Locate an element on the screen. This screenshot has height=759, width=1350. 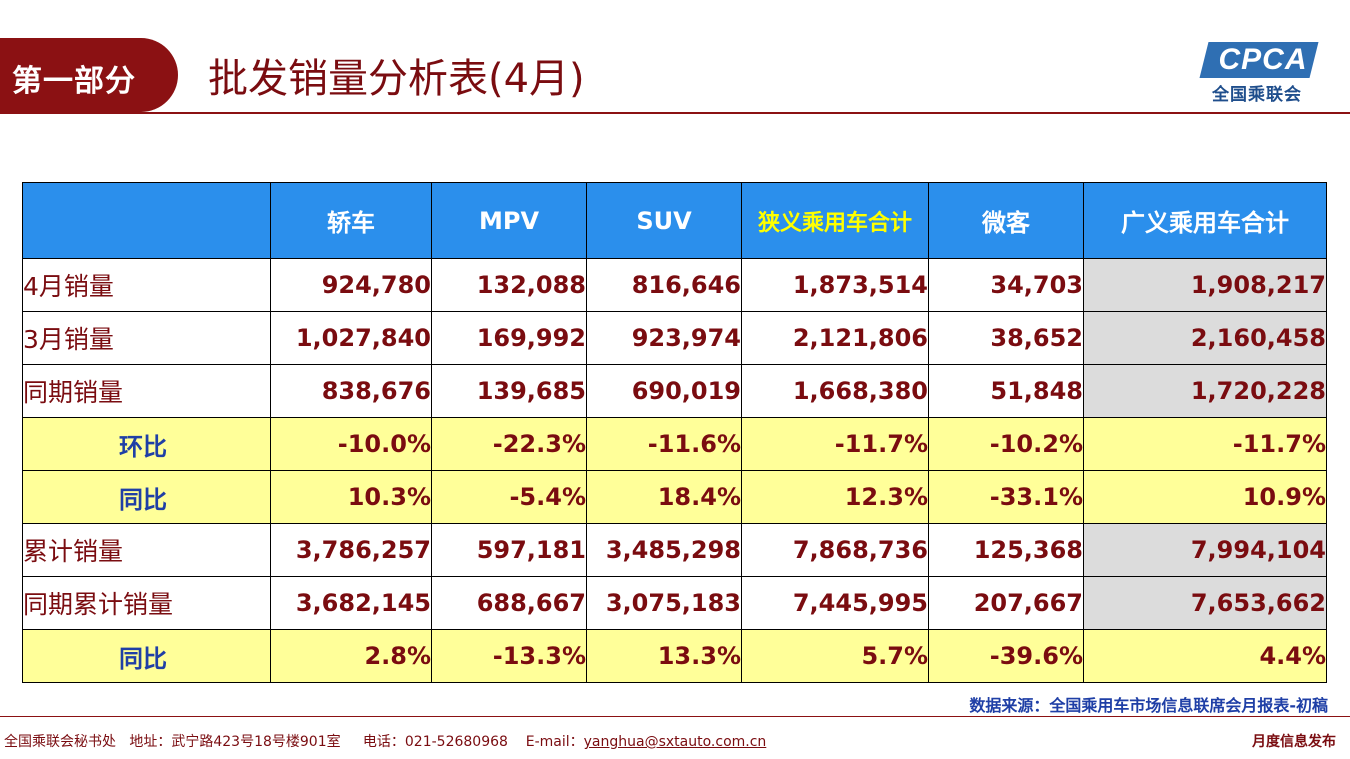
table-cell: 1,720,228 is located at coordinates (1205, 391).